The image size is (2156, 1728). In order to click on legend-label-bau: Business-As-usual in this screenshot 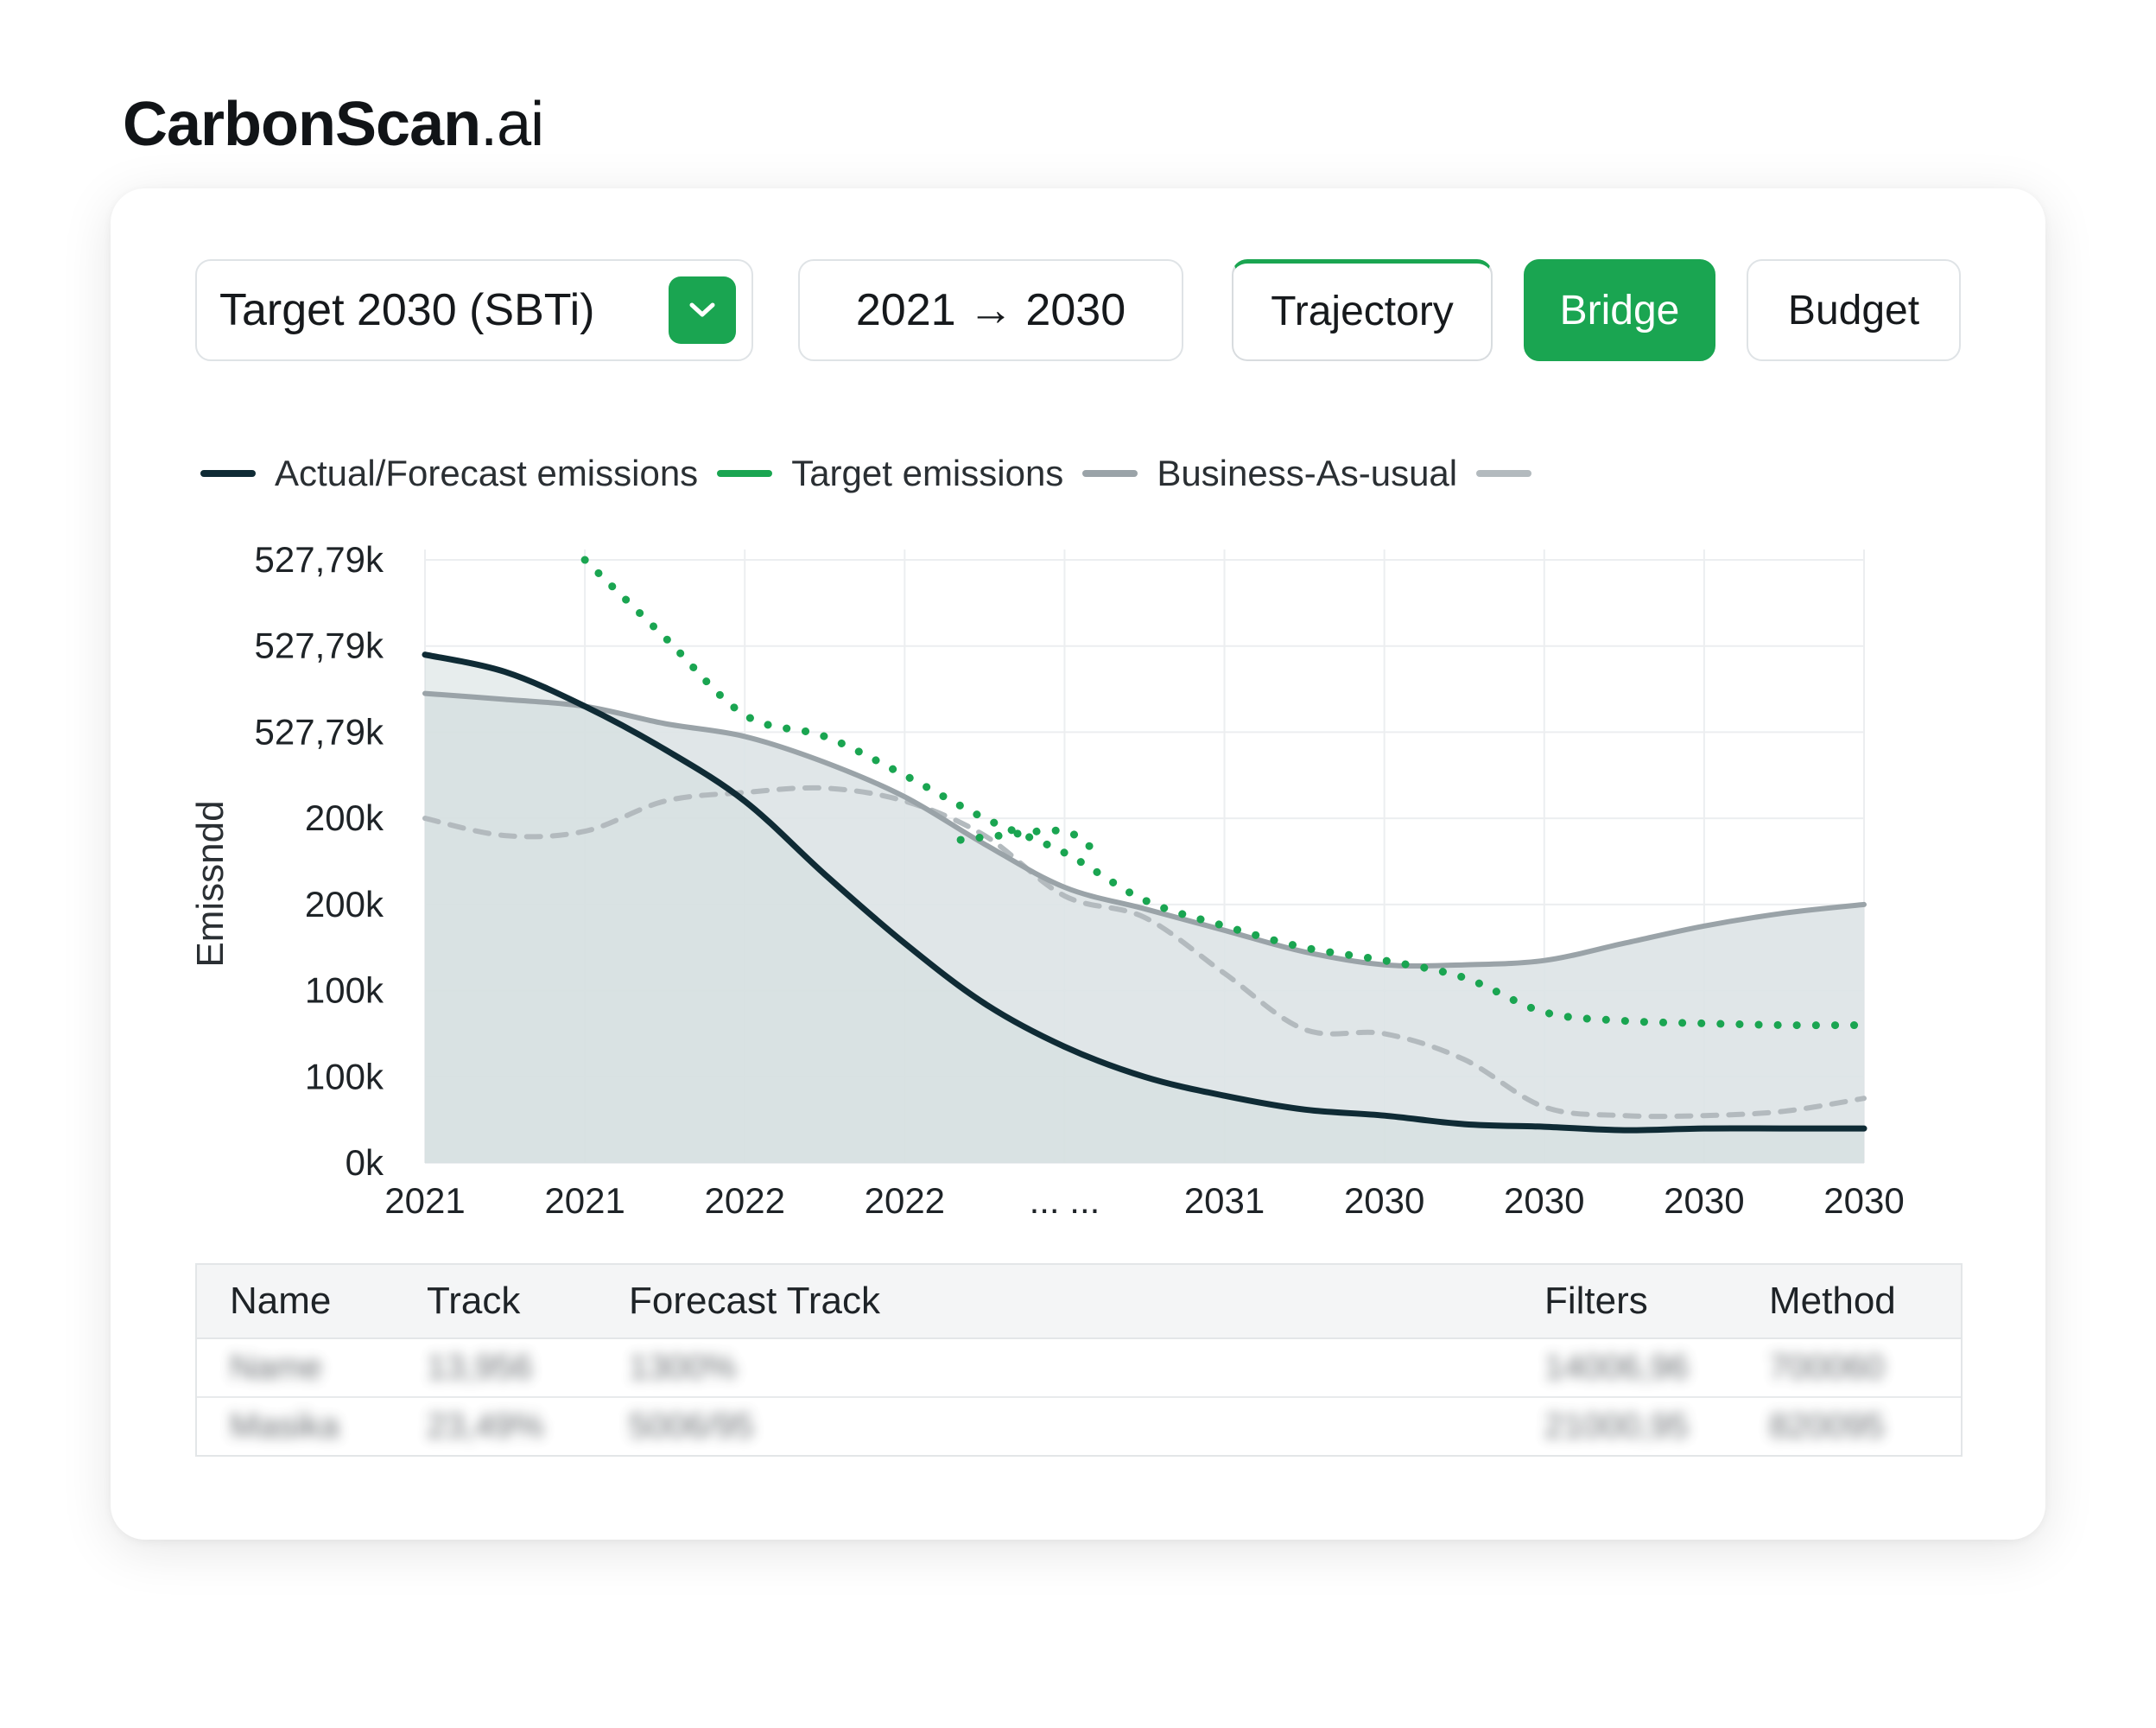, I will do `click(1307, 473)`.